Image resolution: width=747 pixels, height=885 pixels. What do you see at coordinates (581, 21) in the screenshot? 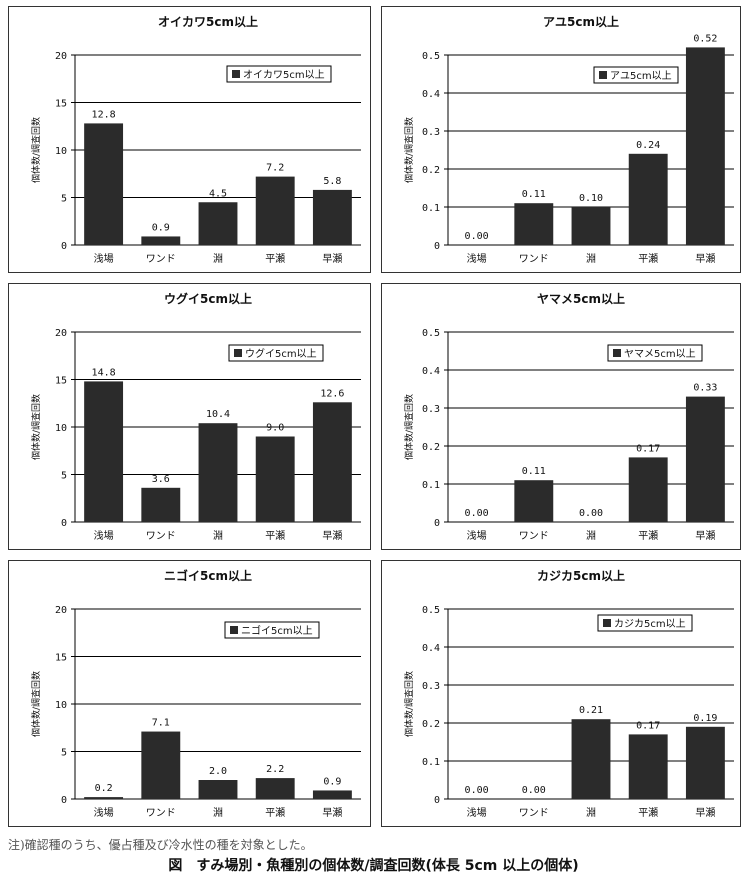
I see `chart-title: アユ5cm以上` at bounding box center [581, 21].